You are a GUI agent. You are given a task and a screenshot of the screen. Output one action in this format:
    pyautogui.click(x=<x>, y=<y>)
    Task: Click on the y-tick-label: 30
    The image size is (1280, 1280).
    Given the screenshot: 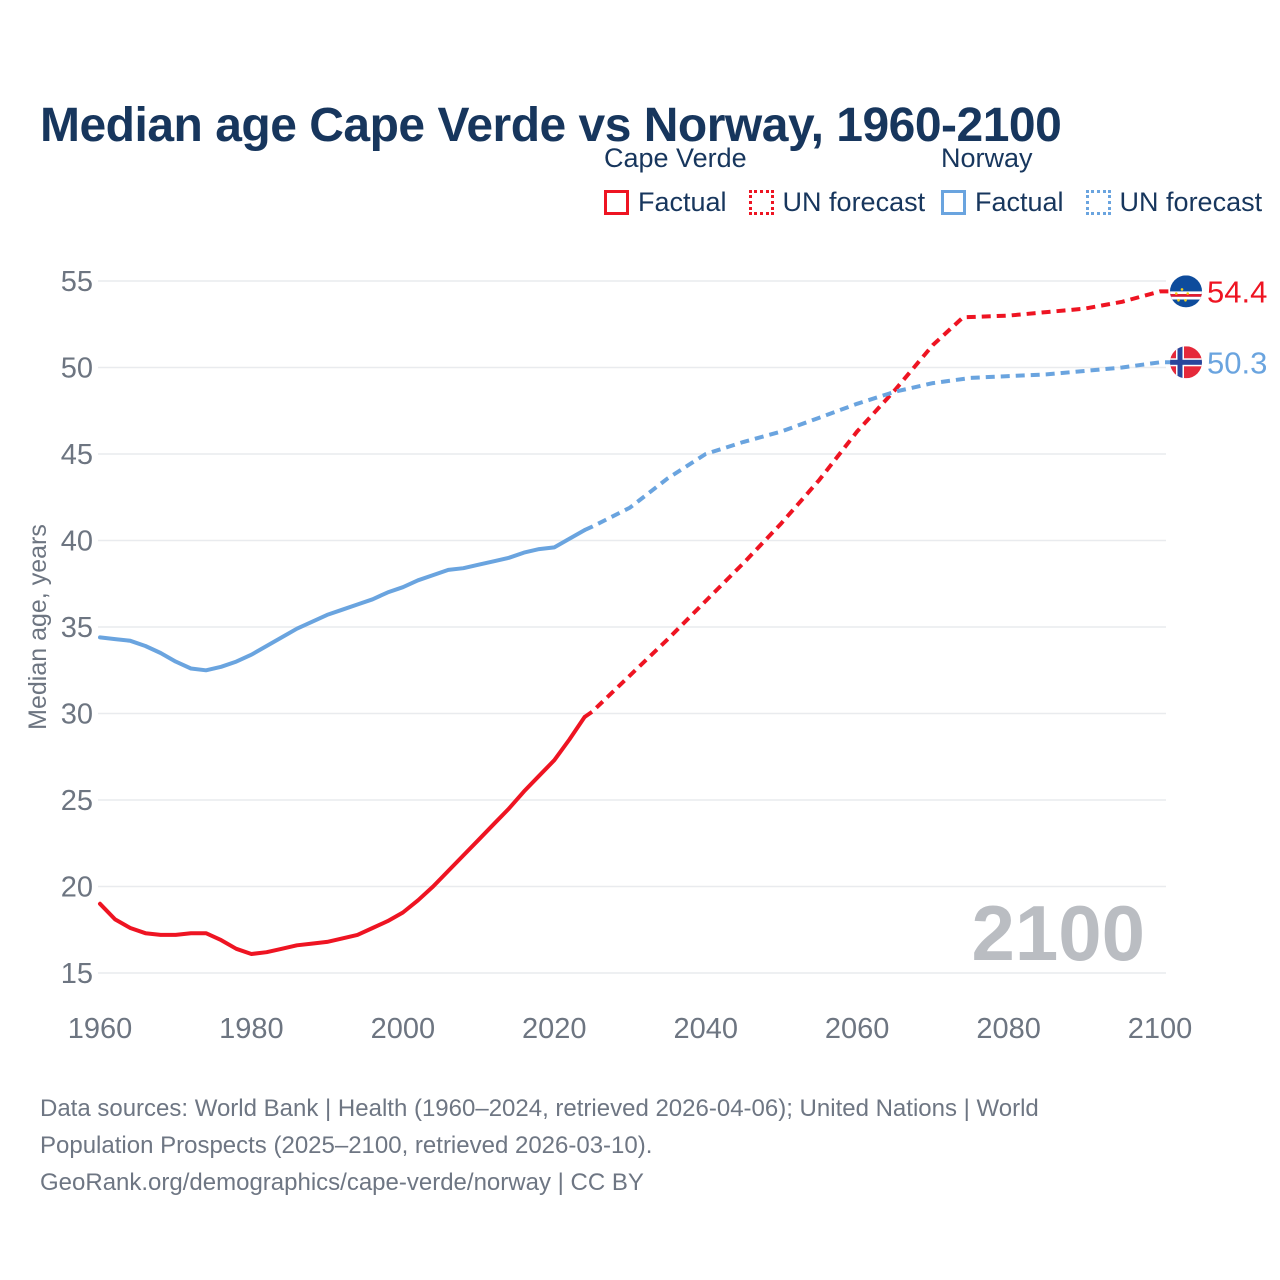 What is the action you would take?
    pyautogui.click(x=77, y=715)
    